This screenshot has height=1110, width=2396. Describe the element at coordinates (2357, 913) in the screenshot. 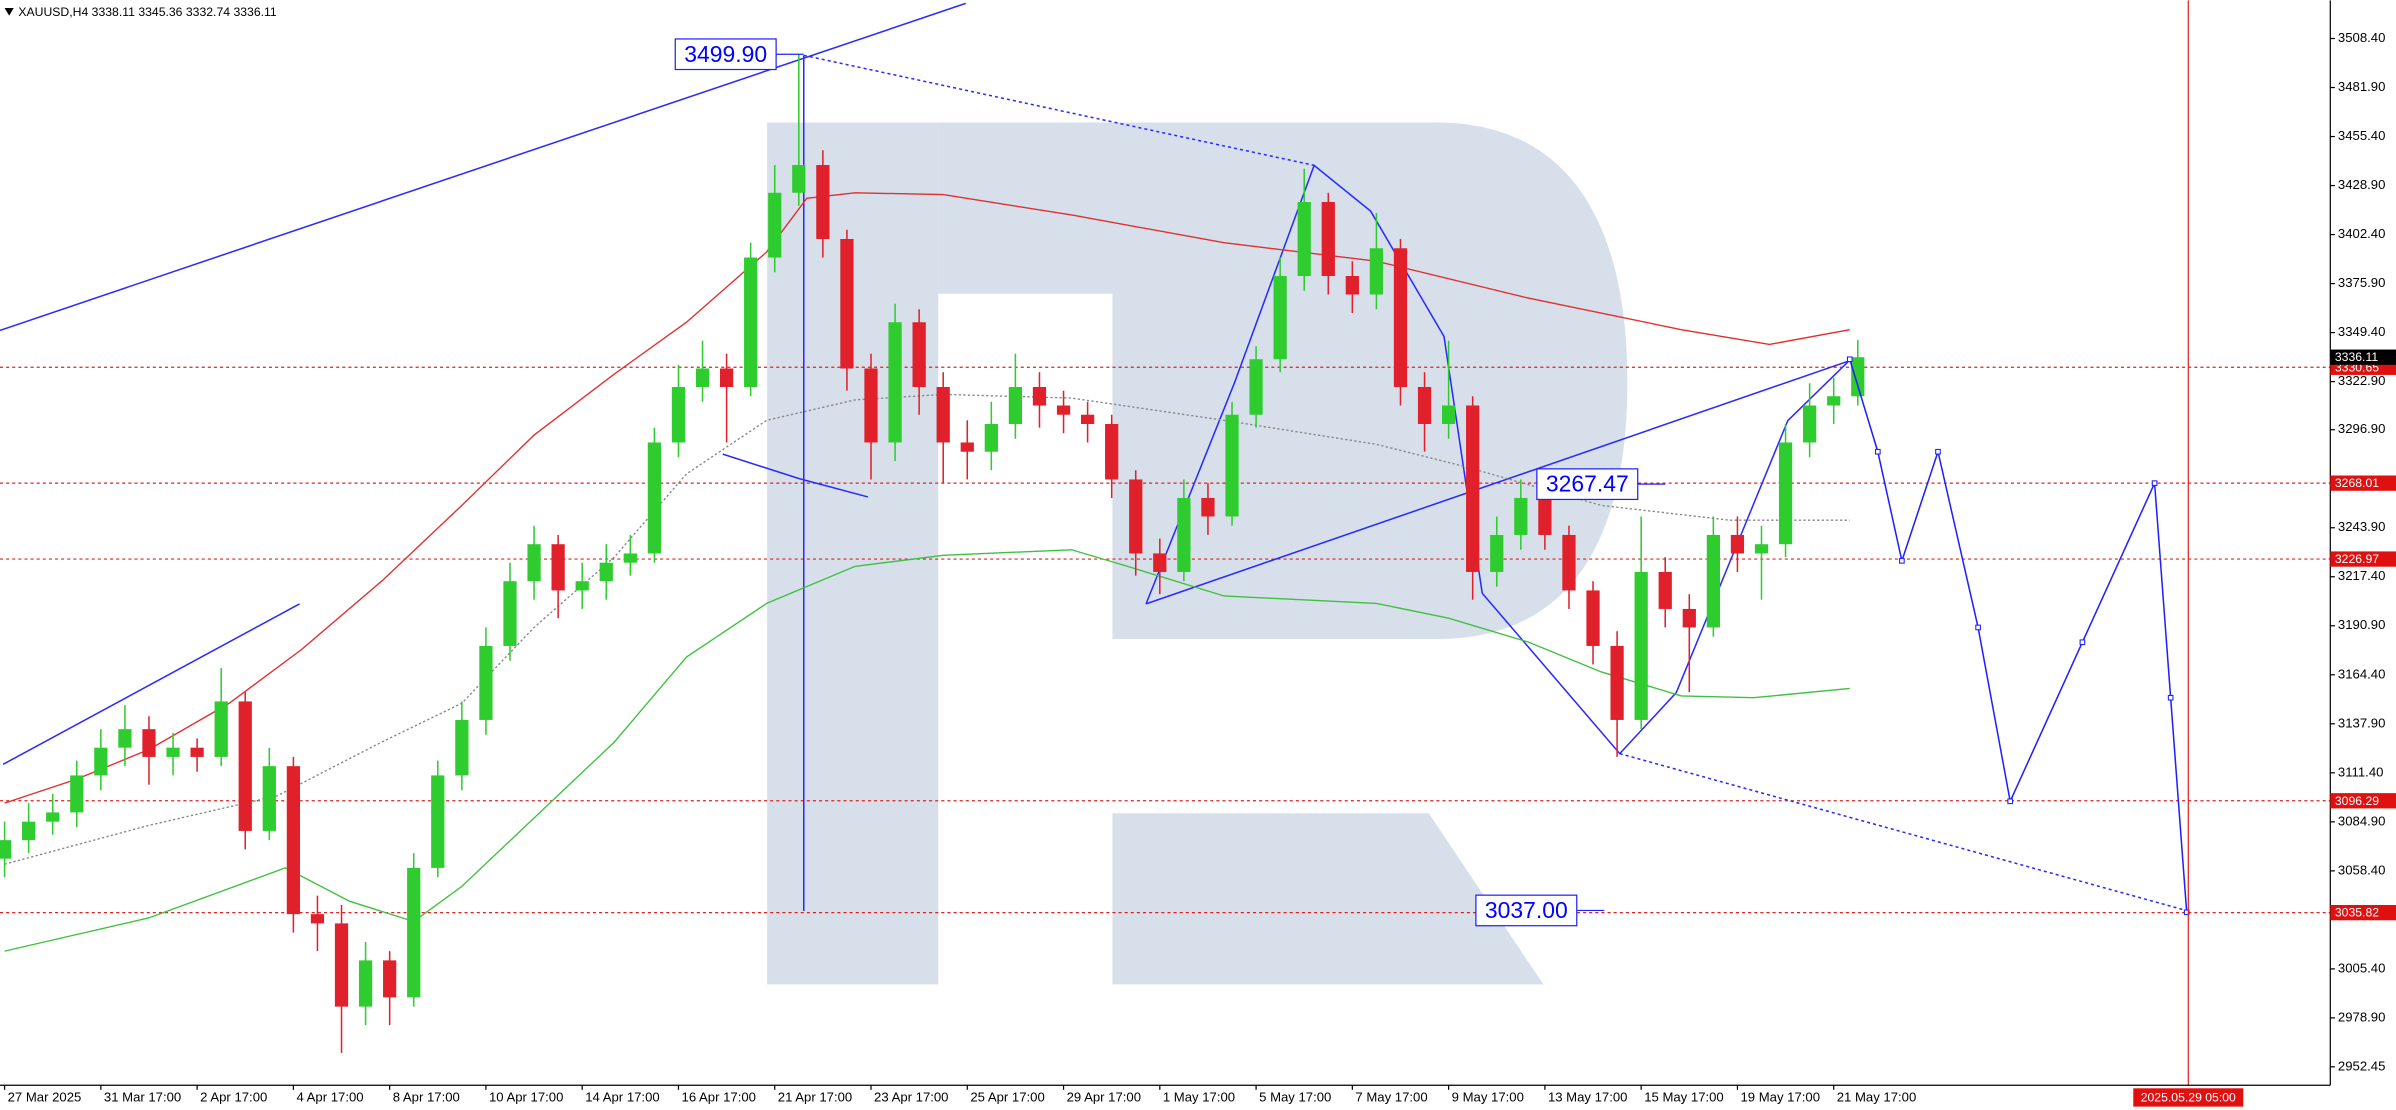

I see `level-label: 3035.82` at that location.